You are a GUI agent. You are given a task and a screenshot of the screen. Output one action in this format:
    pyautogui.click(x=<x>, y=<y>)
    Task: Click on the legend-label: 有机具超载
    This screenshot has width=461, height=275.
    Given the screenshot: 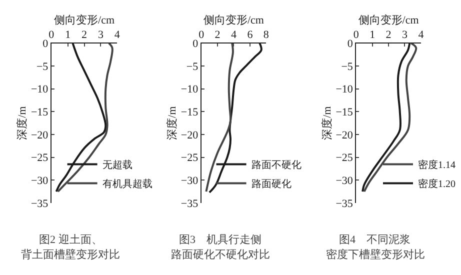 What is the action you would take?
    pyautogui.click(x=127, y=184)
    